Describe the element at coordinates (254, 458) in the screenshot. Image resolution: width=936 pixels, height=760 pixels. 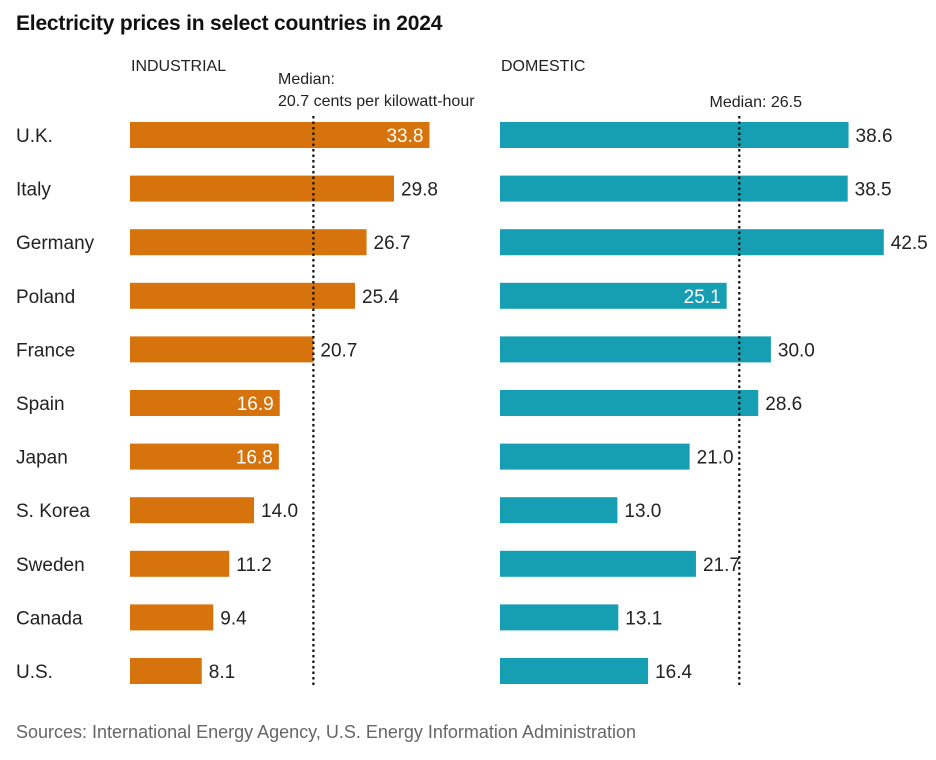
I see `industrial-value-label: 16.8` at that location.